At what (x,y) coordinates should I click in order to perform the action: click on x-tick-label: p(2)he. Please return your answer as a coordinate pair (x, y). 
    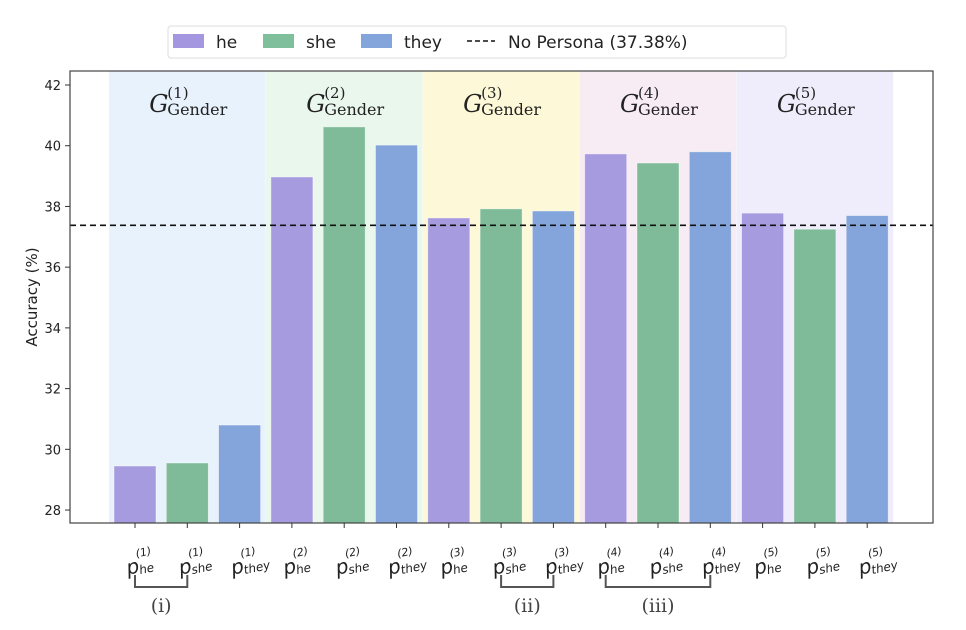
    Looking at the image, I should click on (296, 562).